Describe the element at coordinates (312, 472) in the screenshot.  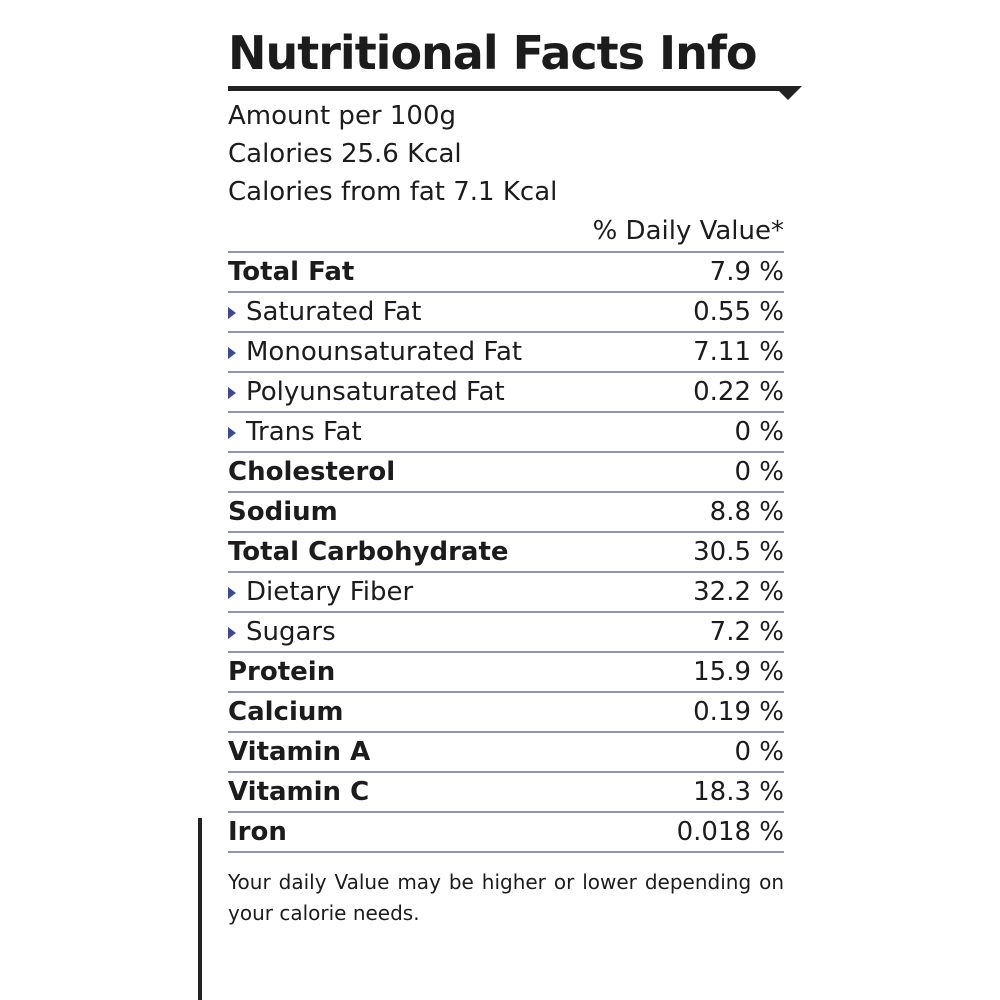
I see `nutrient-name: Cholesterol` at that location.